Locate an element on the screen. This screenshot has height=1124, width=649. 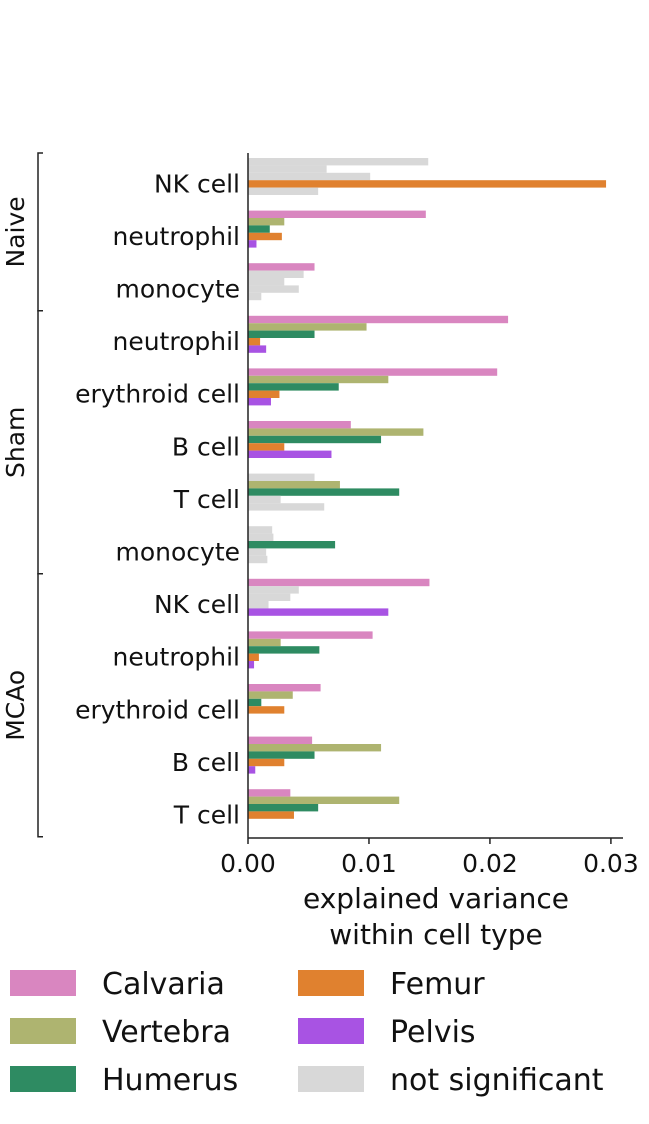
y-tick-label-naive-neutrophil: neutrophil is located at coordinates (176, 236).